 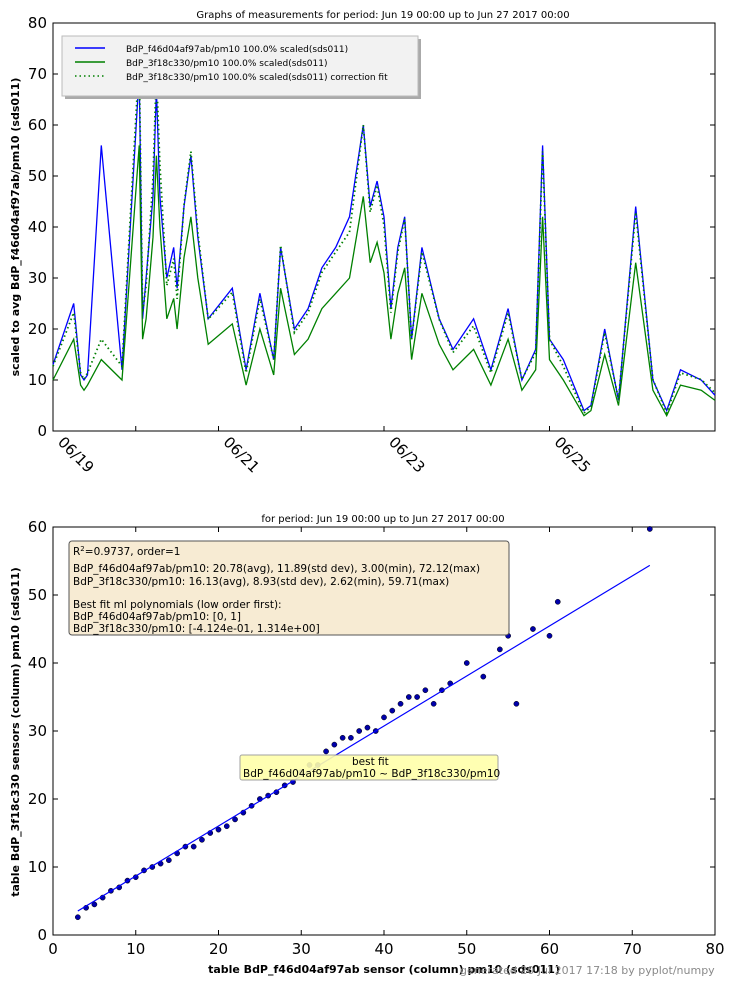 I want to click on top-y-tick-label: 20, so click(x=37, y=329).